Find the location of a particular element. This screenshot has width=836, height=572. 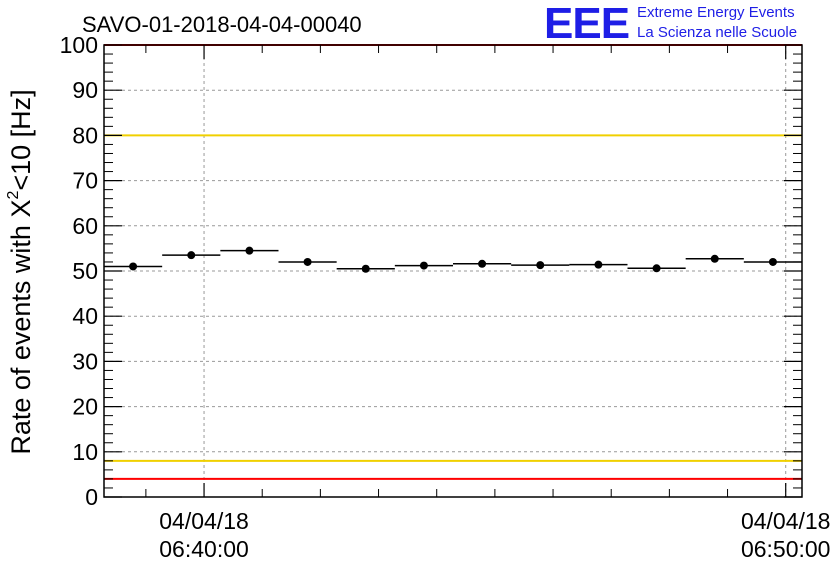

x-tick-label-time: 06:50:00 is located at coordinates (786, 549).